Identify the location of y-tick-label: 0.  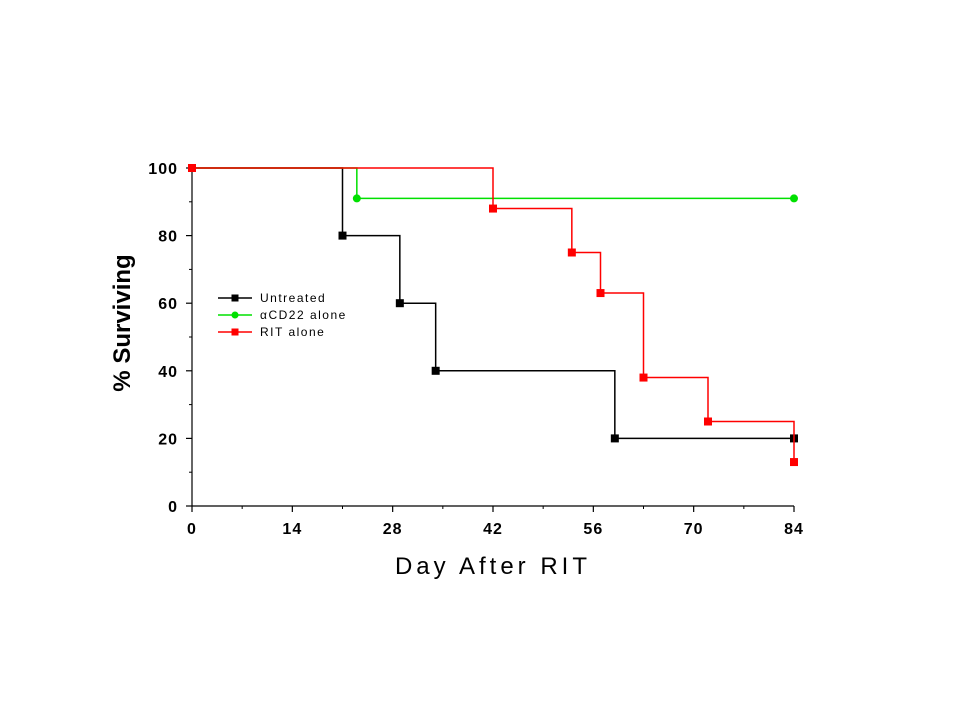
(173, 507).